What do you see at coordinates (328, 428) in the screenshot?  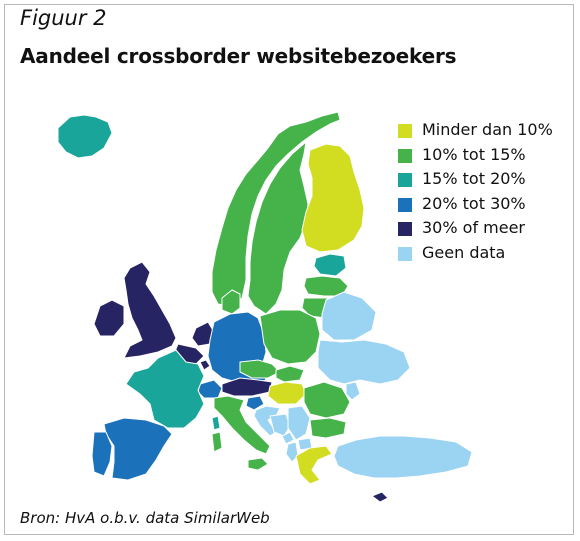 I see `region-bulgaria` at bounding box center [328, 428].